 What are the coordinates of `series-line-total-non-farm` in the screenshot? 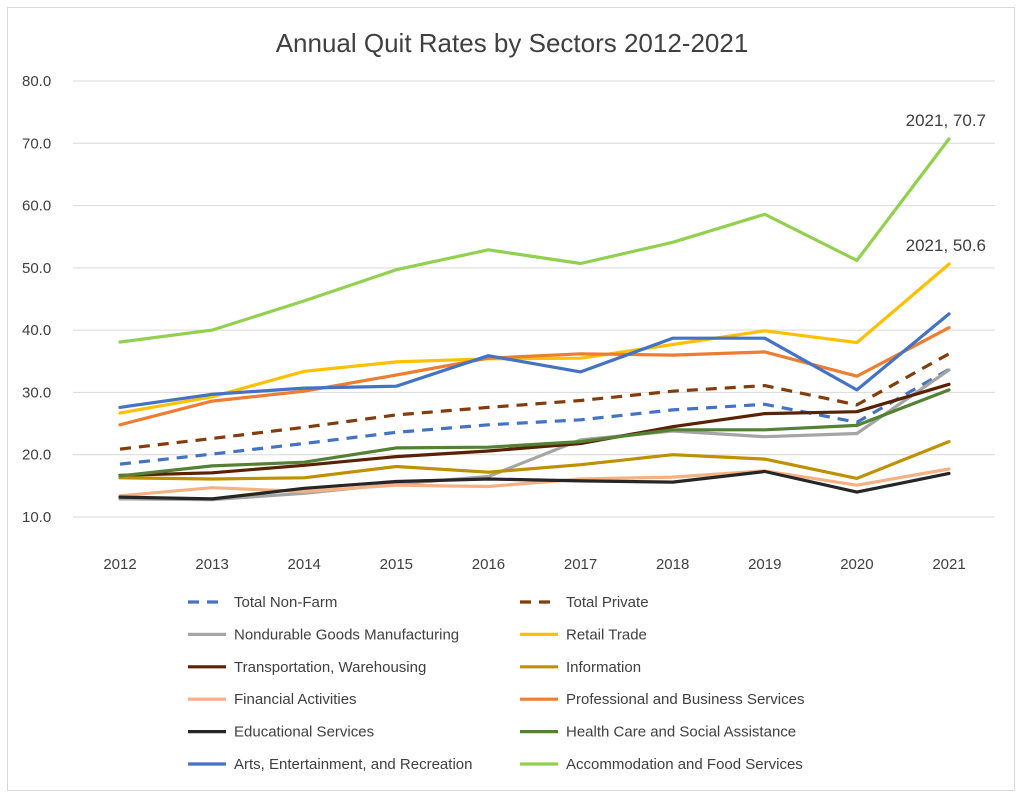 It's located at (534, 417).